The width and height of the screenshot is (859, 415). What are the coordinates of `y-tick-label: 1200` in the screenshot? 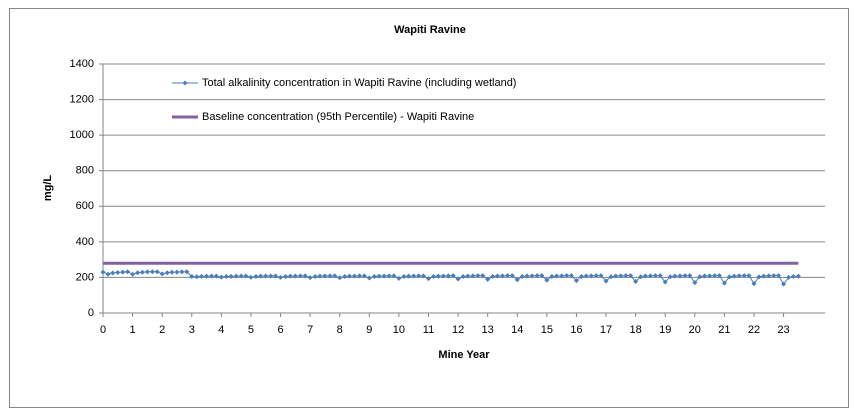 It's located at (82, 99).